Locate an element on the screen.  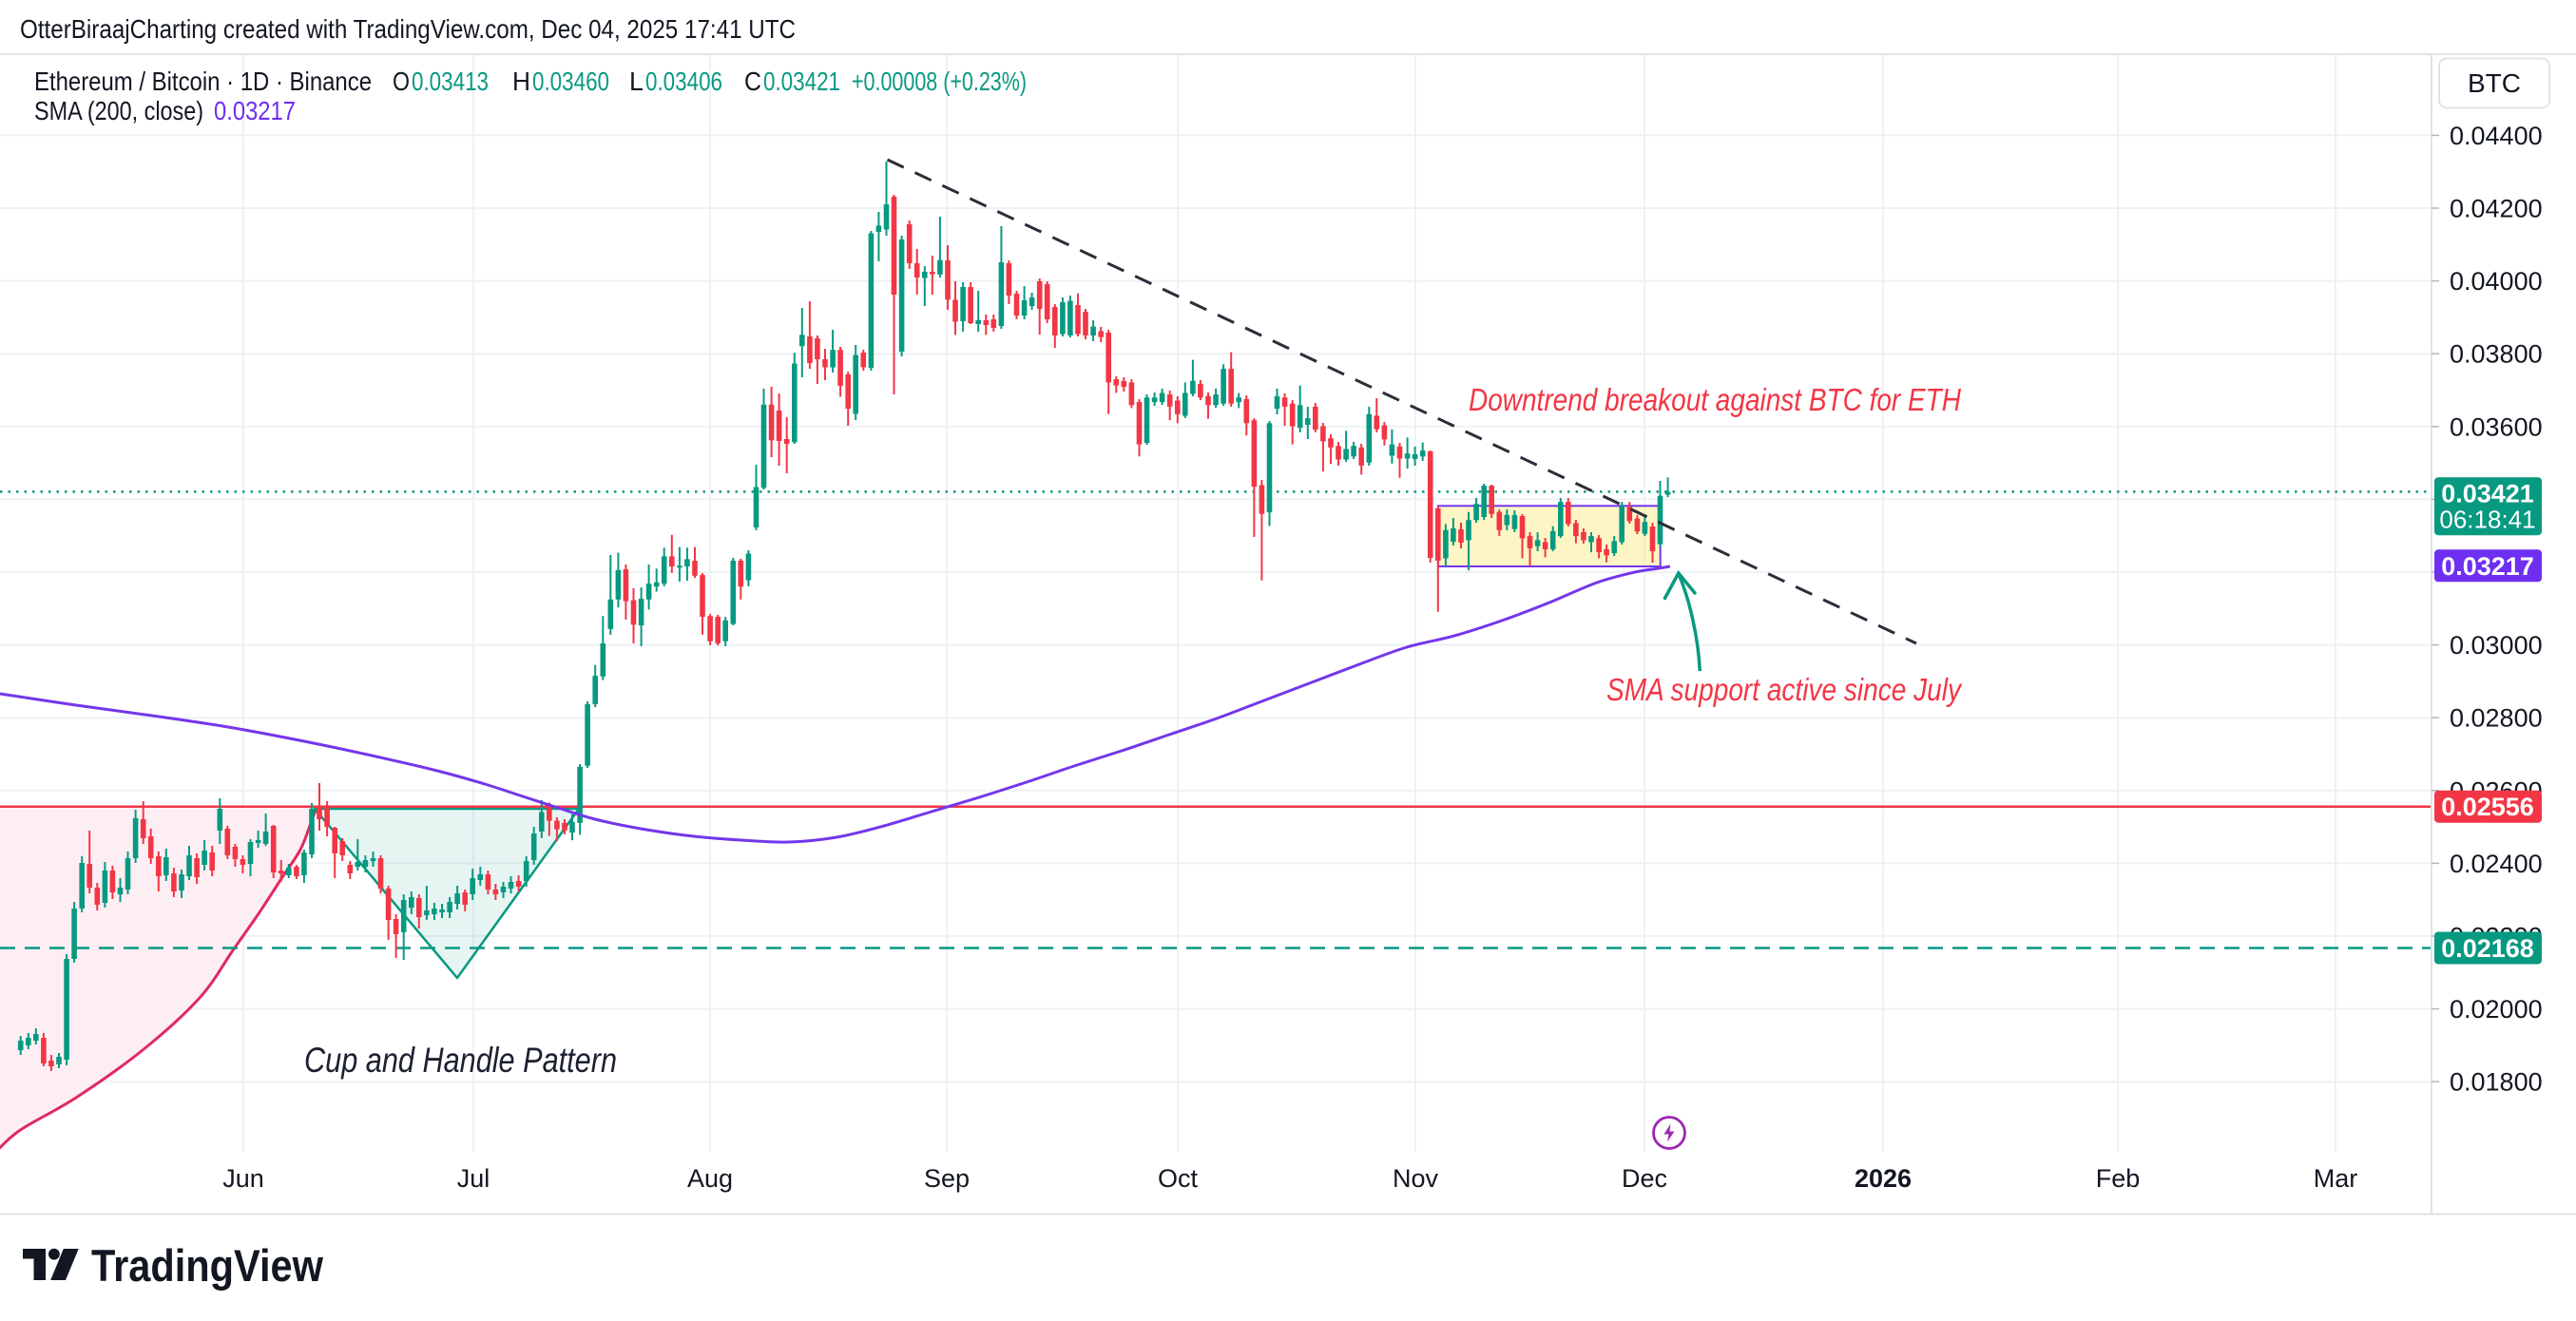
svg-text:Downtrend breakout against BTC: Downtrend breakout against BTC for ETH is located at coordinates (1715, 399).